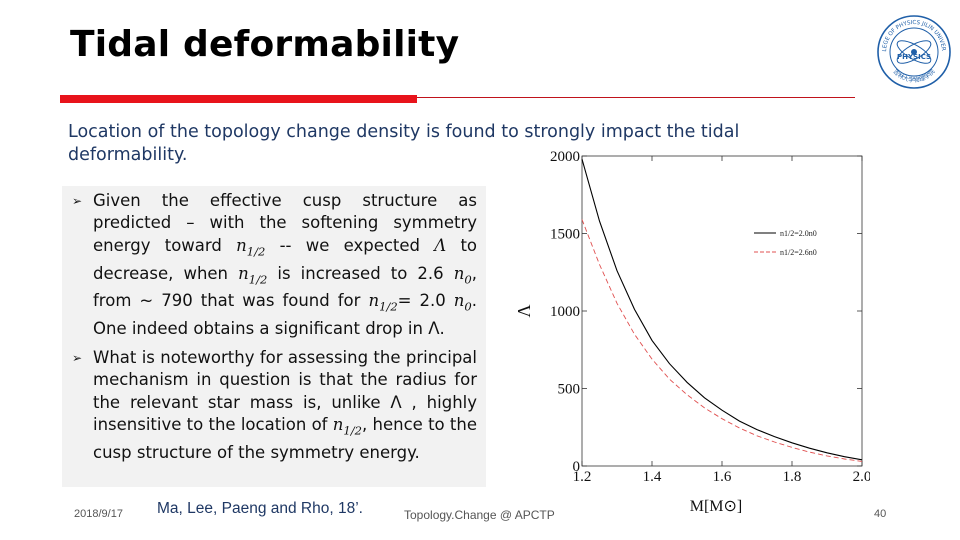 This screenshot has width=960, height=540. I want to click on footer-citation: Ma, Lee, Paeng and Rho, 18’., so click(260, 508).